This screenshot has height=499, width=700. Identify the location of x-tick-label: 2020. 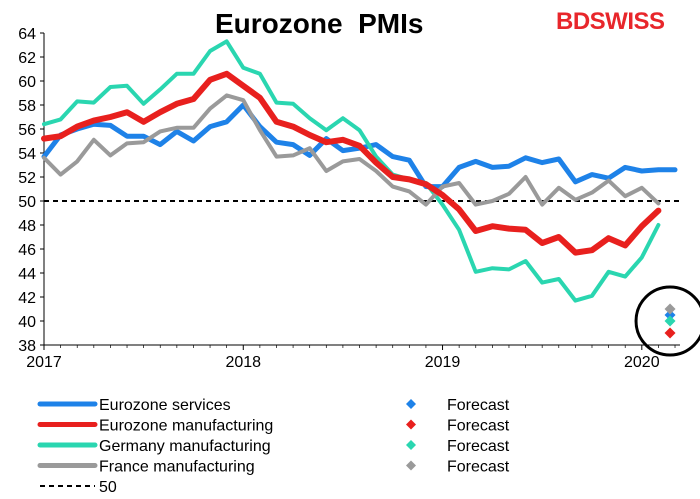
(642, 362).